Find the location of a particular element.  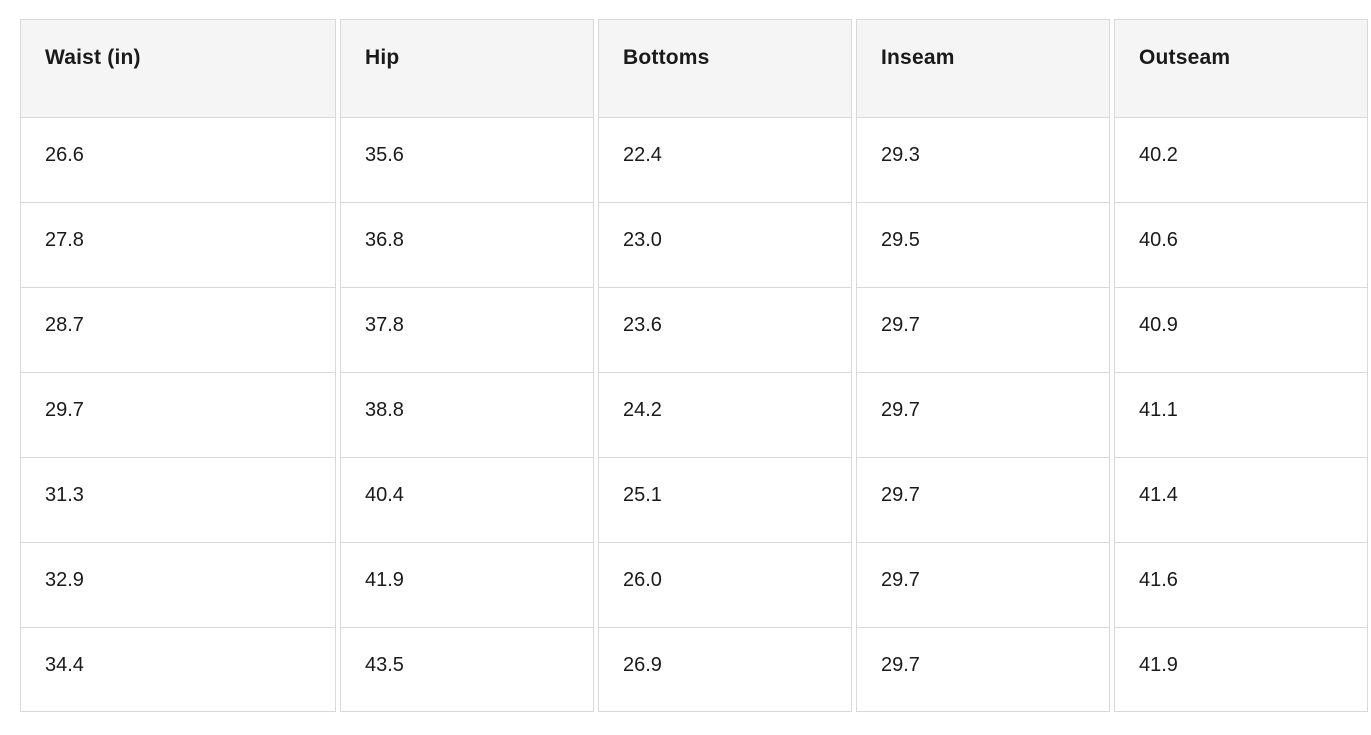

table-cell: 26.6 is located at coordinates (178, 159).